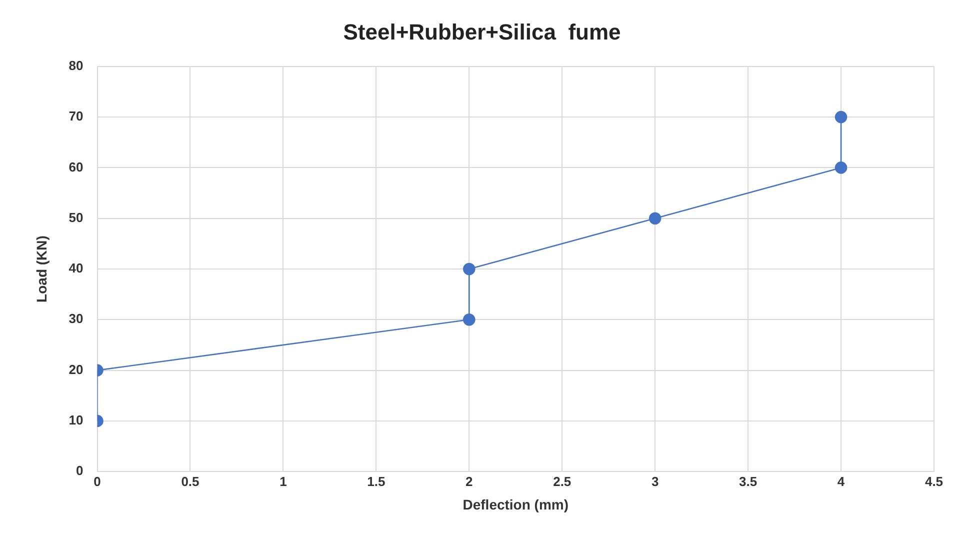 This screenshot has height=538, width=954. What do you see at coordinates (655, 481) in the screenshot?
I see `x-tick-label: 3` at bounding box center [655, 481].